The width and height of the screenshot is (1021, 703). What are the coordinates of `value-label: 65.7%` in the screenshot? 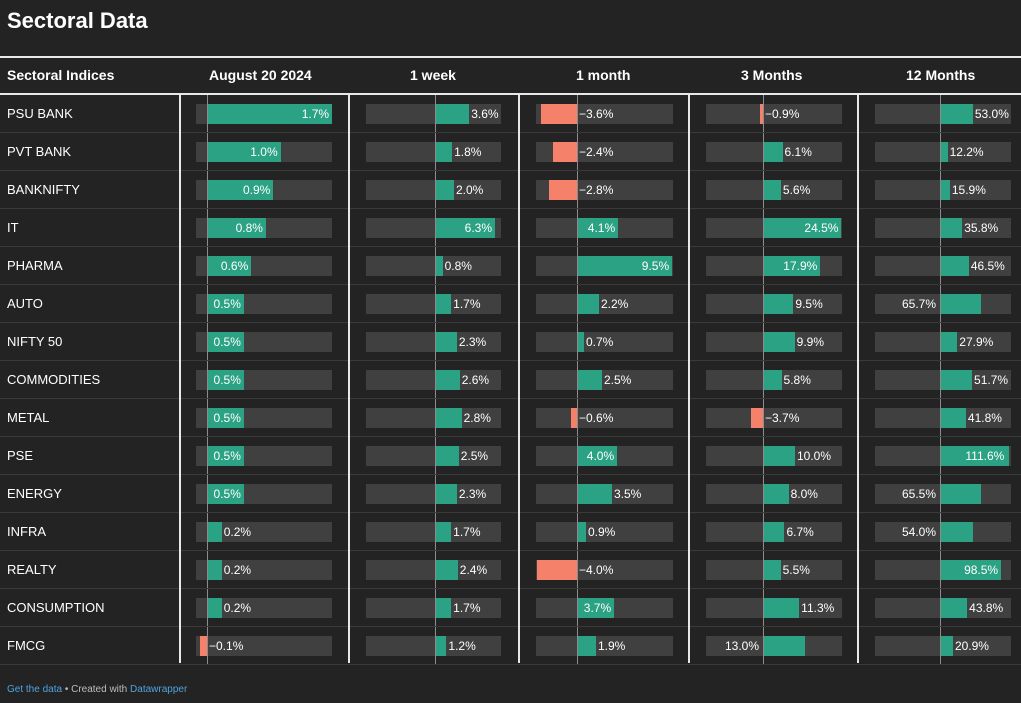 It's located at (919, 304).